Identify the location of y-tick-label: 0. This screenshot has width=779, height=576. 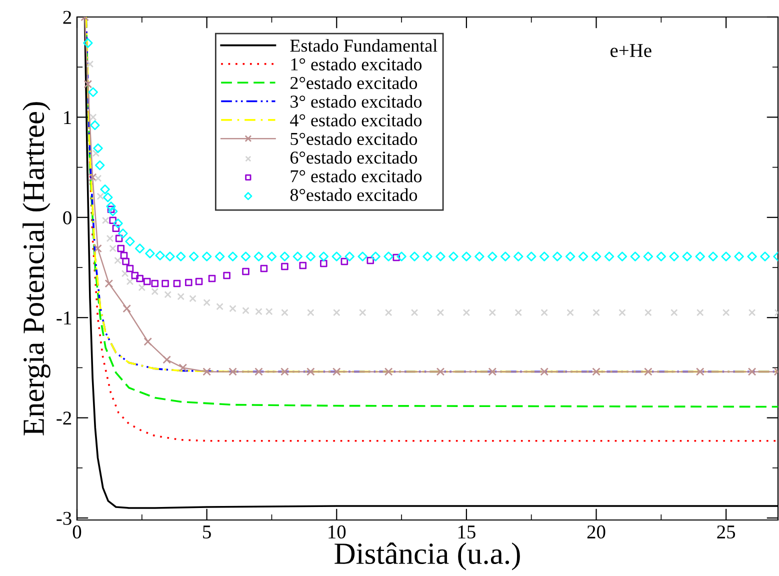
(67, 217).